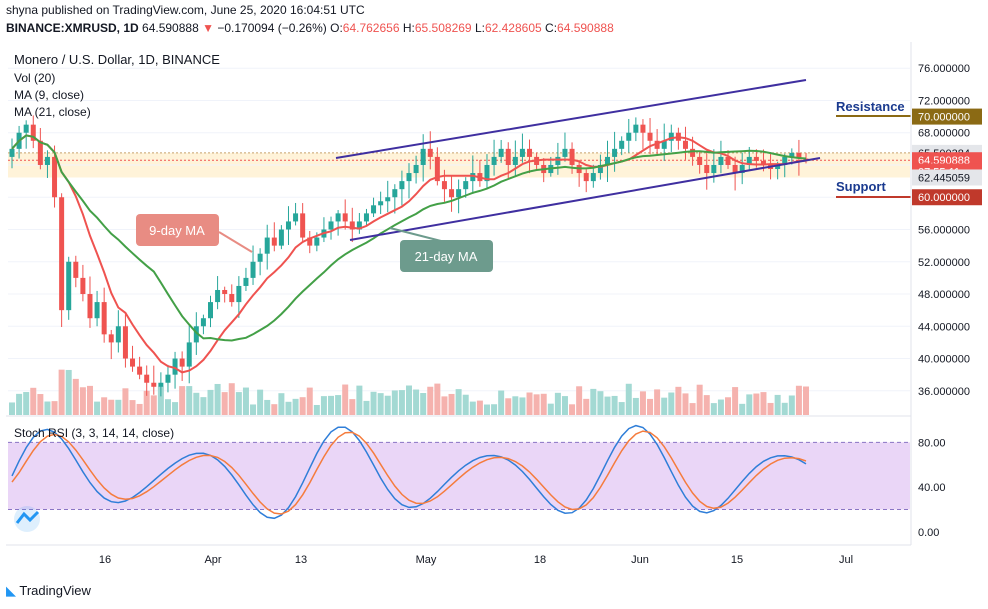 This screenshot has height=609, width=988. Describe the element at coordinates (585, 199) in the screenshot. I see `channel-lower-line` at that location.